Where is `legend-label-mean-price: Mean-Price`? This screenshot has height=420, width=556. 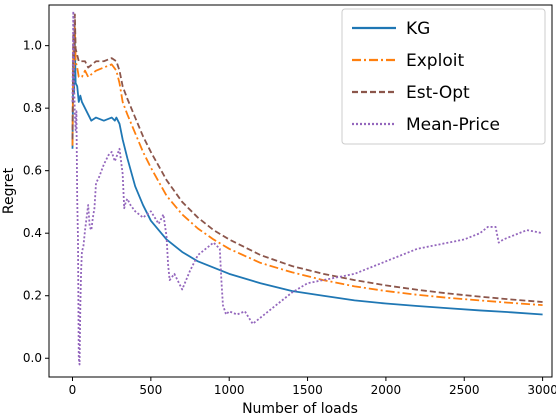
legend-label-mean-price: Mean-Price is located at coordinates (453, 125).